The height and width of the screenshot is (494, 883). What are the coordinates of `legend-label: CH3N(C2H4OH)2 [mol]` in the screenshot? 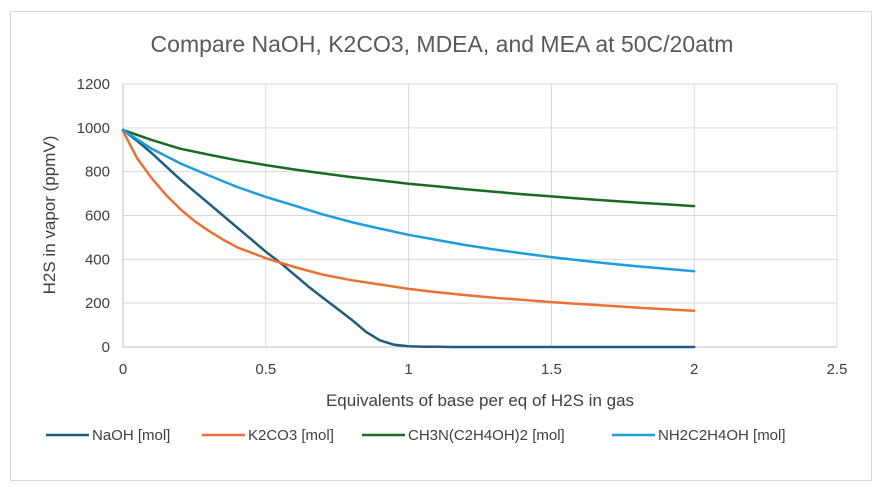 It's located at (486, 435).